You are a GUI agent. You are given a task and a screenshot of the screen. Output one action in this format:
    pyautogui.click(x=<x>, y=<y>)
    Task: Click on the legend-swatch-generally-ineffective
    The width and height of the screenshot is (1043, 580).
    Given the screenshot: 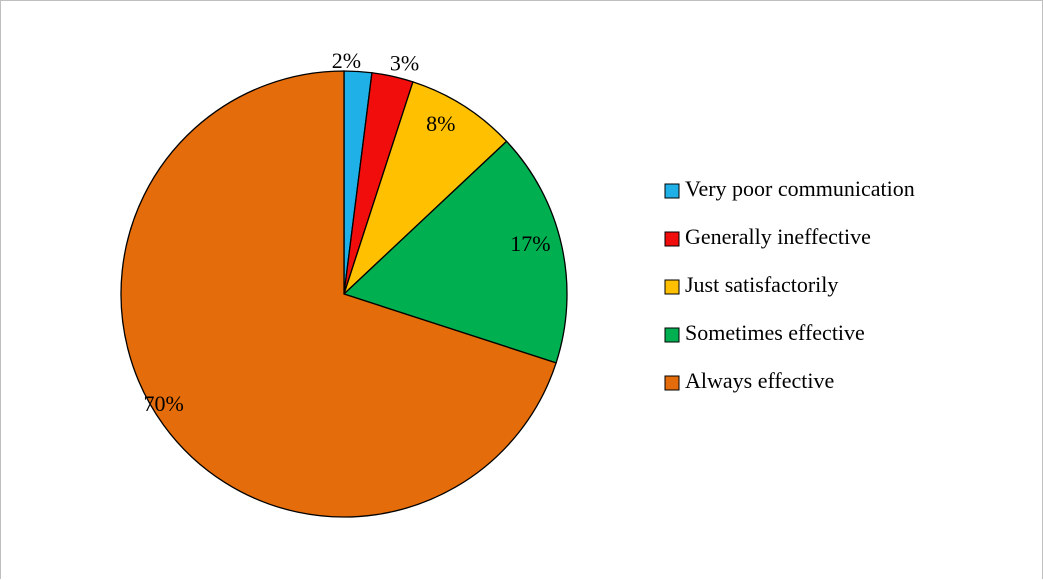 What is the action you would take?
    pyautogui.click(x=672, y=239)
    